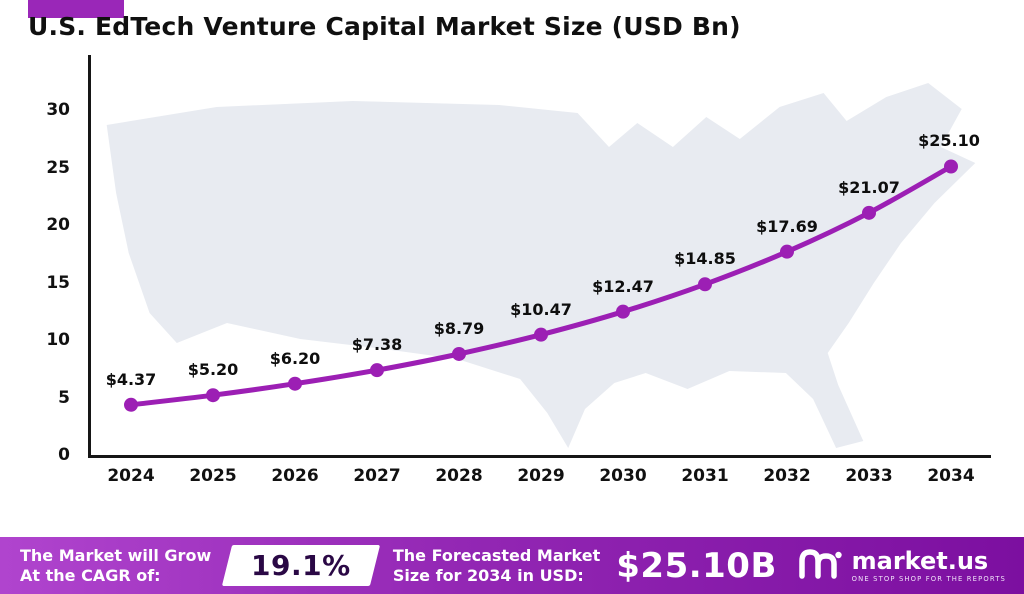  I want to click on x-tick-label-2032: 2032, so click(787, 476).